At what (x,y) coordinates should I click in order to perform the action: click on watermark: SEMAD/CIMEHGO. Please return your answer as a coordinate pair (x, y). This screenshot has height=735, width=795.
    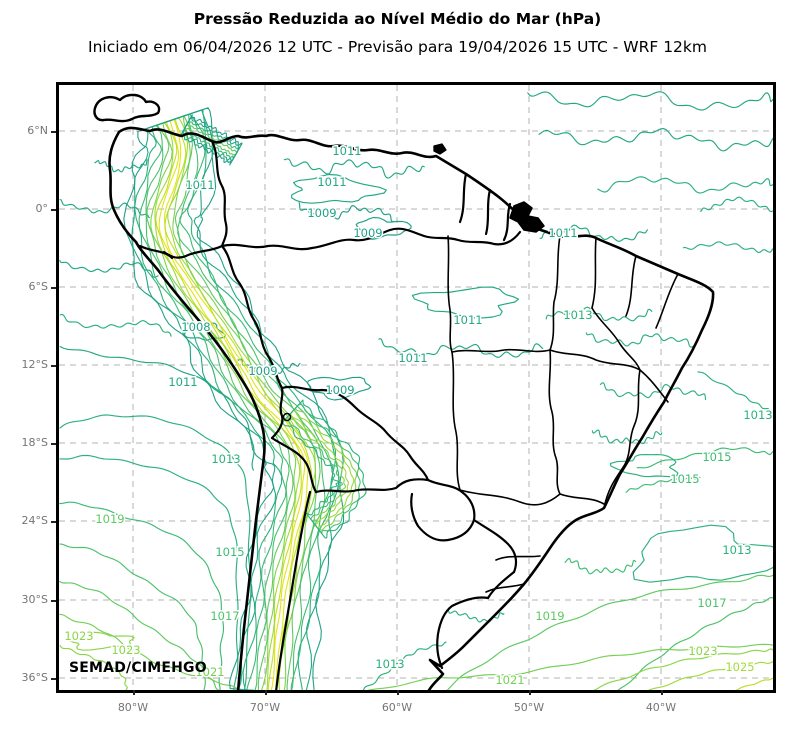
    Looking at the image, I should click on (138, 668).